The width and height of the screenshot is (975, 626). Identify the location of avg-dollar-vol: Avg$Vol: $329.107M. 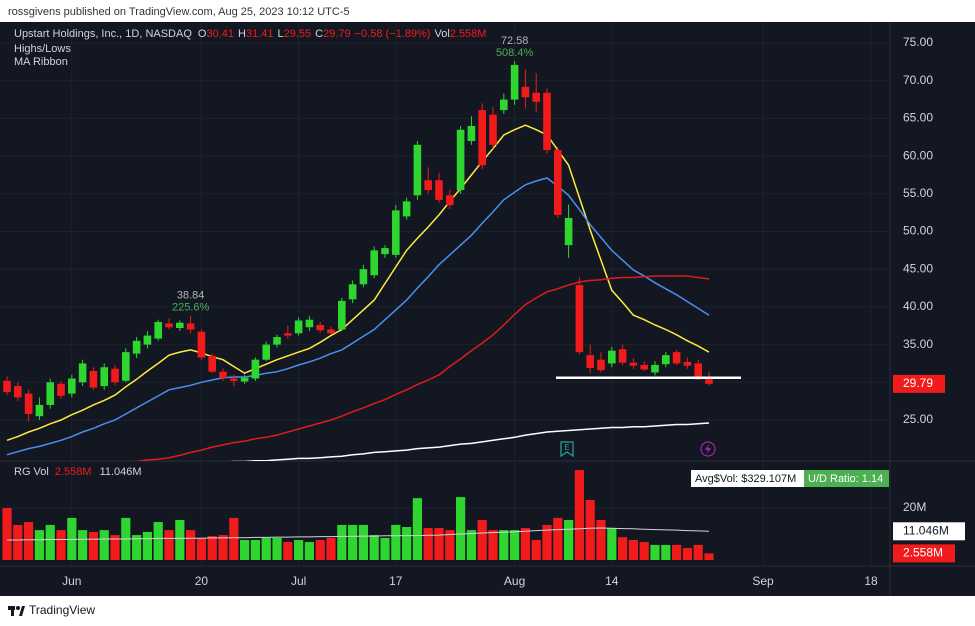
(745, 479).